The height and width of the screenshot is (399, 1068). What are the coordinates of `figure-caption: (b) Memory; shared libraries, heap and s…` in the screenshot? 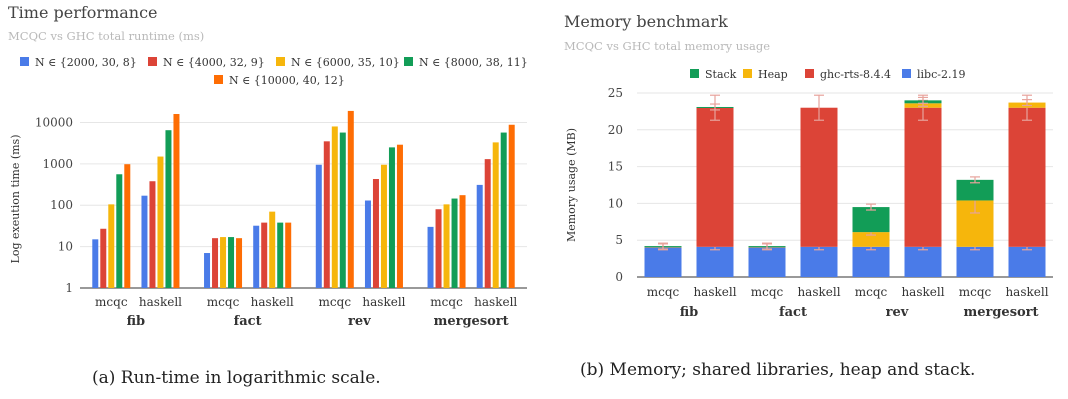 It's located at (778, 370).